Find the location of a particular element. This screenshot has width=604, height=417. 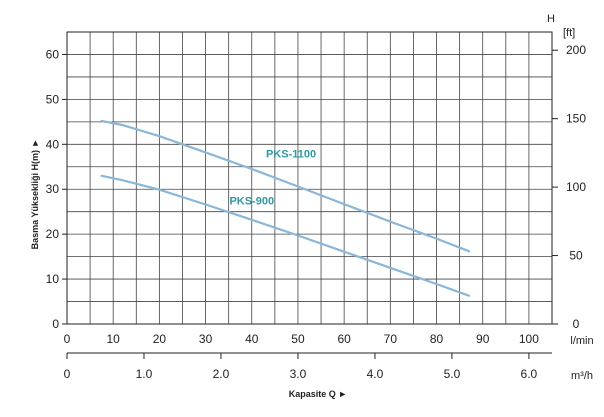

x-lmin-tick-label: 50 is located at coordinates (298, 339).